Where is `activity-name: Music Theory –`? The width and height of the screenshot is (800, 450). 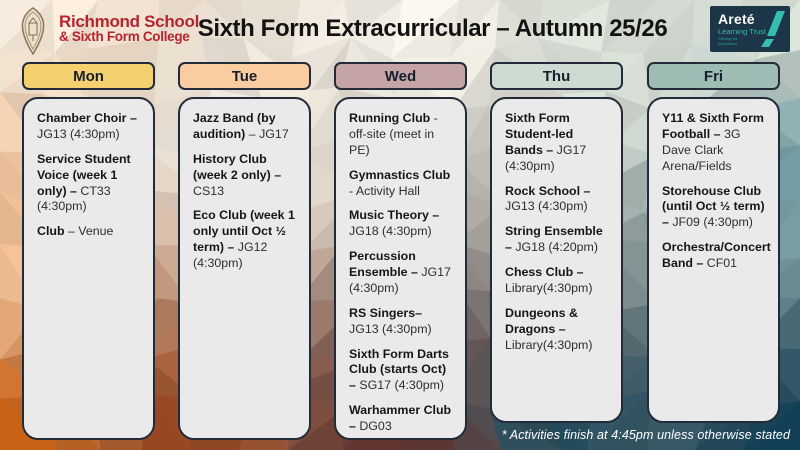
activity-name: Music Theory – is located at coordinates (394, 215).